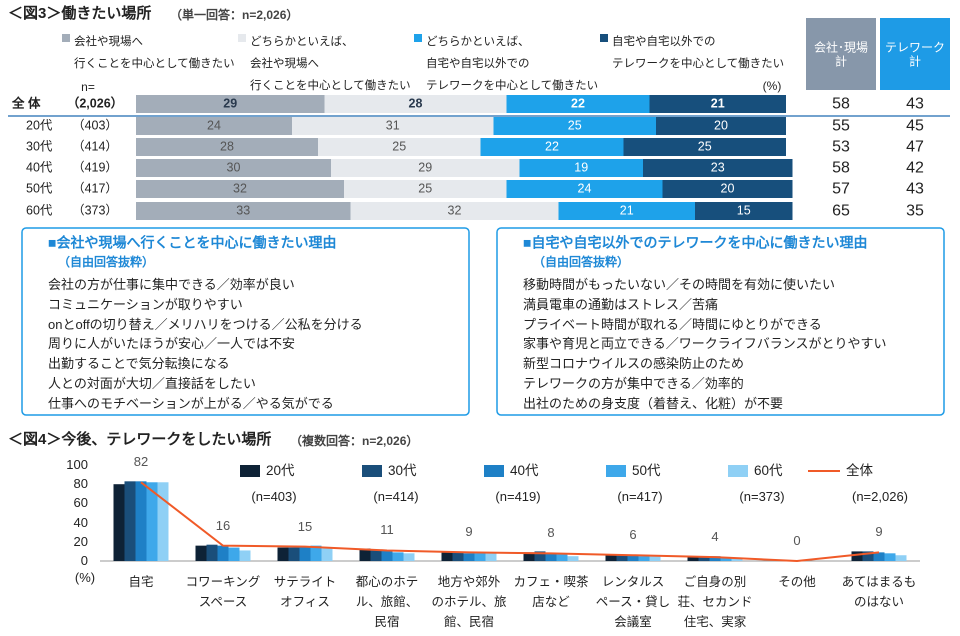 The image size is (960, 636). Describe the element at coordinates (26, 103) in the screenshot. I see `category-label: 全 体` at that location.